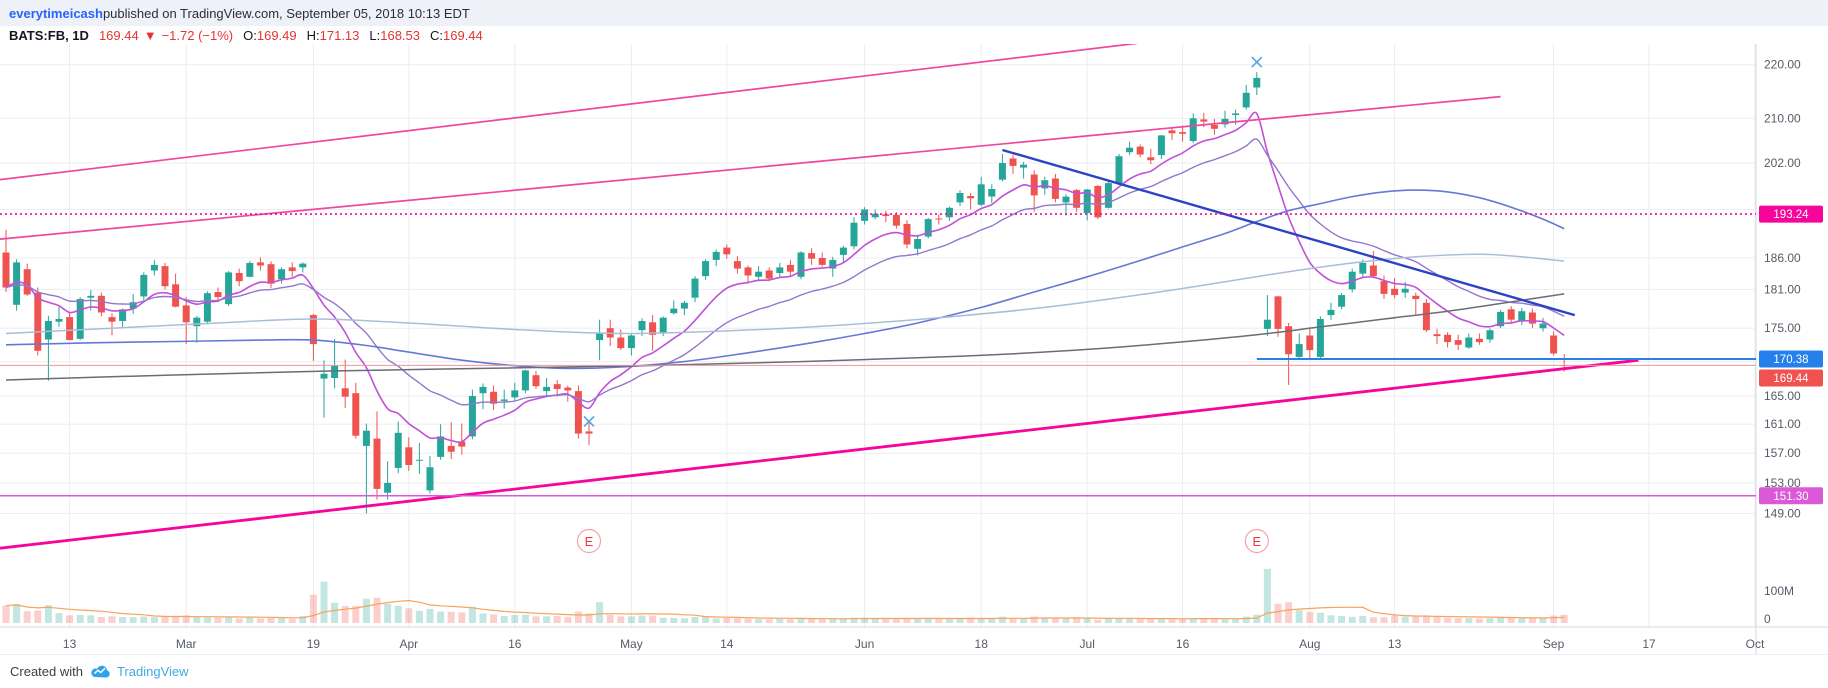 The image size is (1828, 688). What do you see at coordinates (1782, 513) in the screenshot?
I see `svg-text: 149.00` at bounding box center [1782, 513].